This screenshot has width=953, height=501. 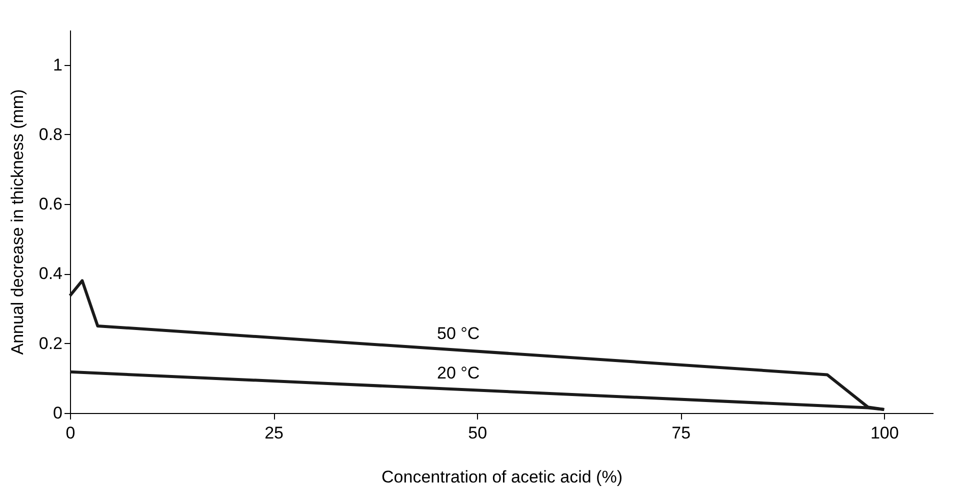 I want to click on y-axis-title: Annual decrease in thickness (mm), so click(x=17, y=222).